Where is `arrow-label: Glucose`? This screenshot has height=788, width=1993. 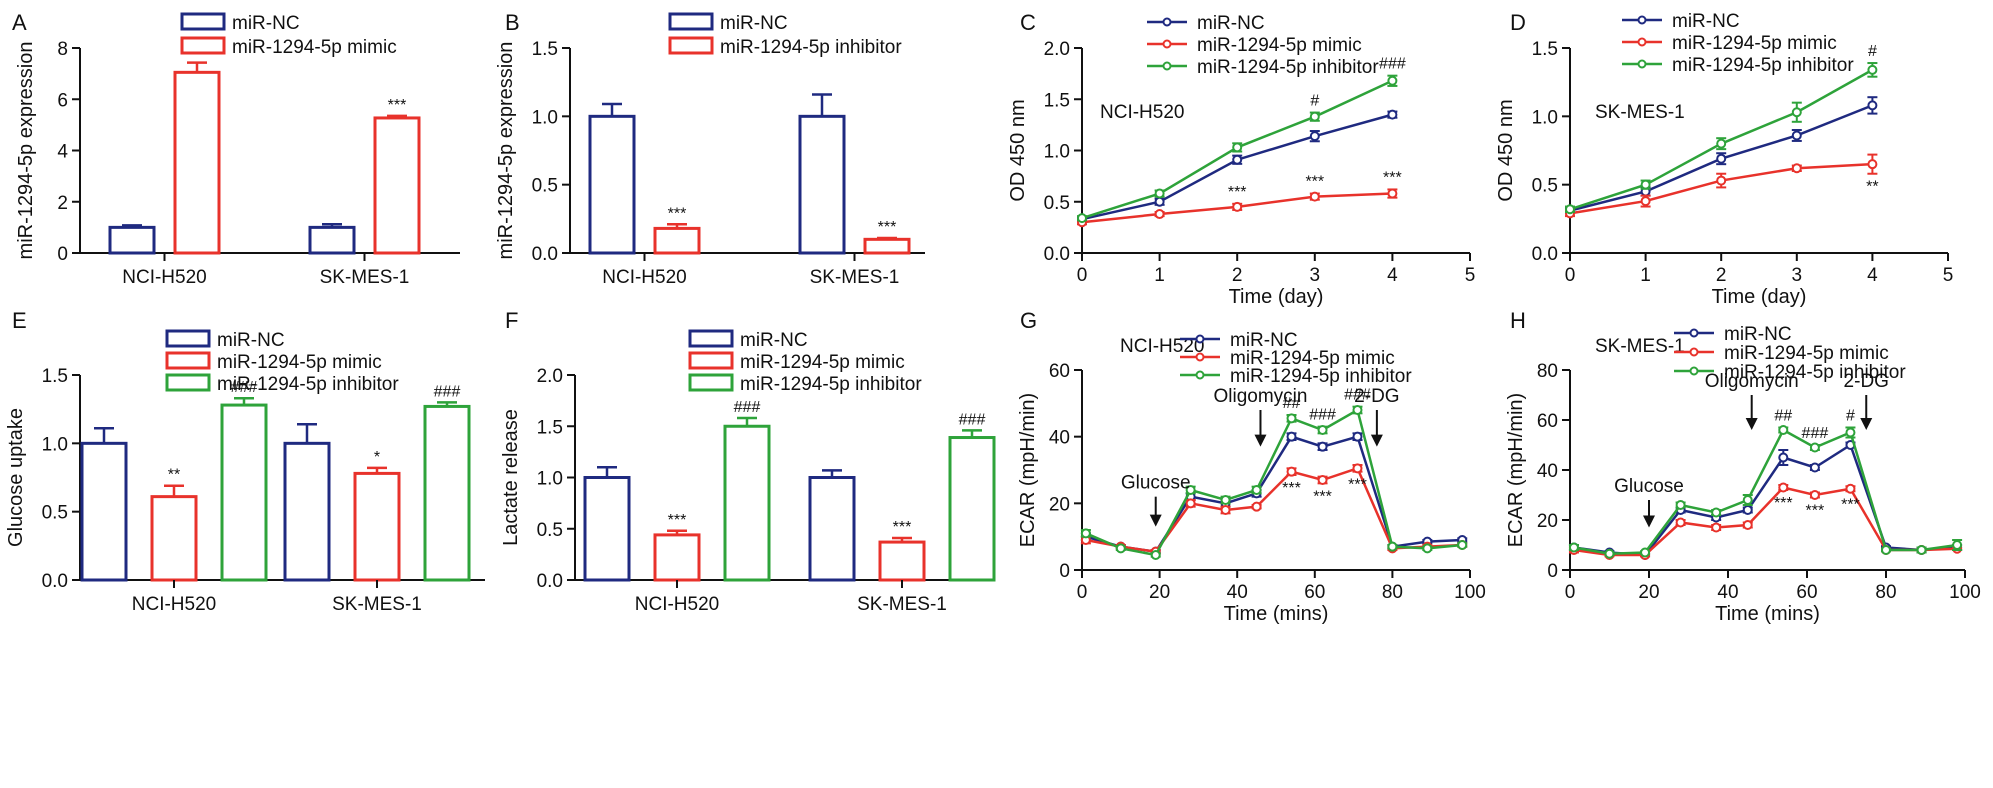
arrow-label: Glucose is located at coordinates (1156, 483).